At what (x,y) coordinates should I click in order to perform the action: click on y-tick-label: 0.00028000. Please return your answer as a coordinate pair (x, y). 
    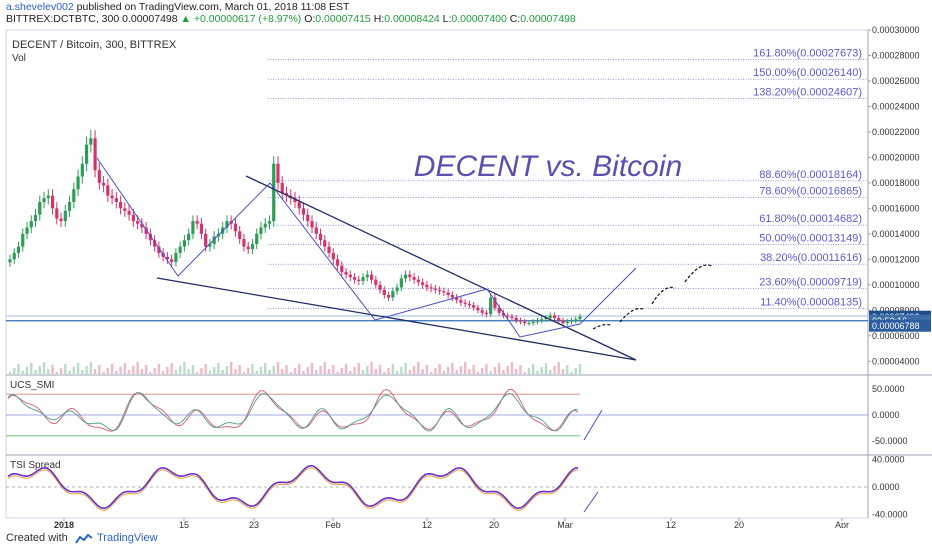
    Looking at the image, I should click on (896, 55).